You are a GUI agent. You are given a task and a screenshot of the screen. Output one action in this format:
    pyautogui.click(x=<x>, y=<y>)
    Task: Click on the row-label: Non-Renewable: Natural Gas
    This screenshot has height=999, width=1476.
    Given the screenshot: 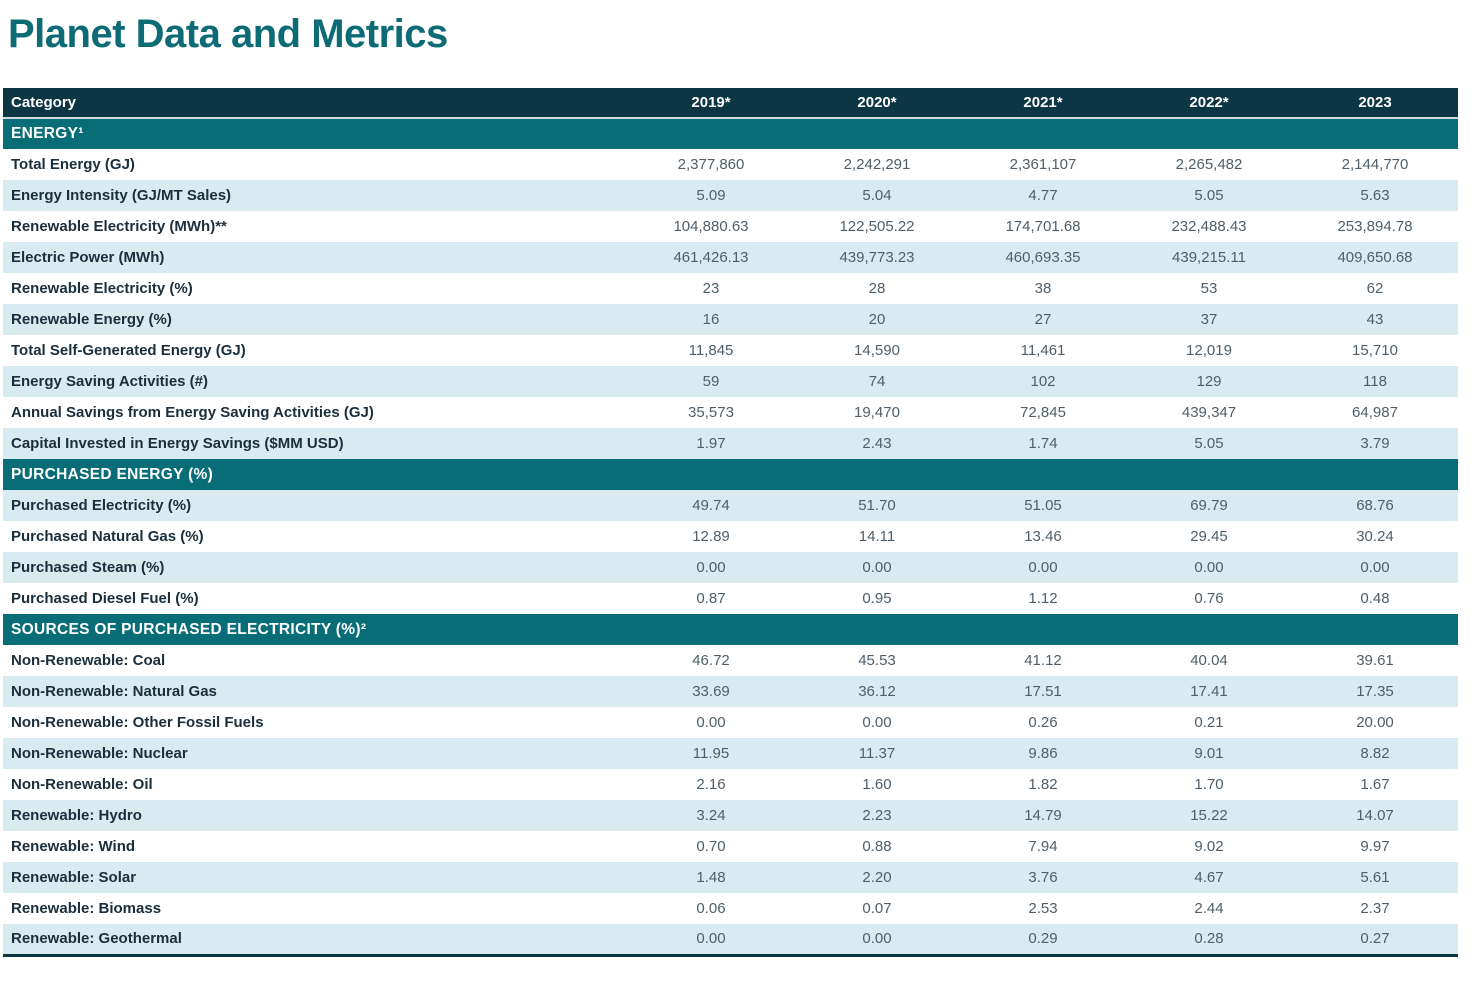 What is the action you would take?
    pyautogui.click(x=114, y=691)
    